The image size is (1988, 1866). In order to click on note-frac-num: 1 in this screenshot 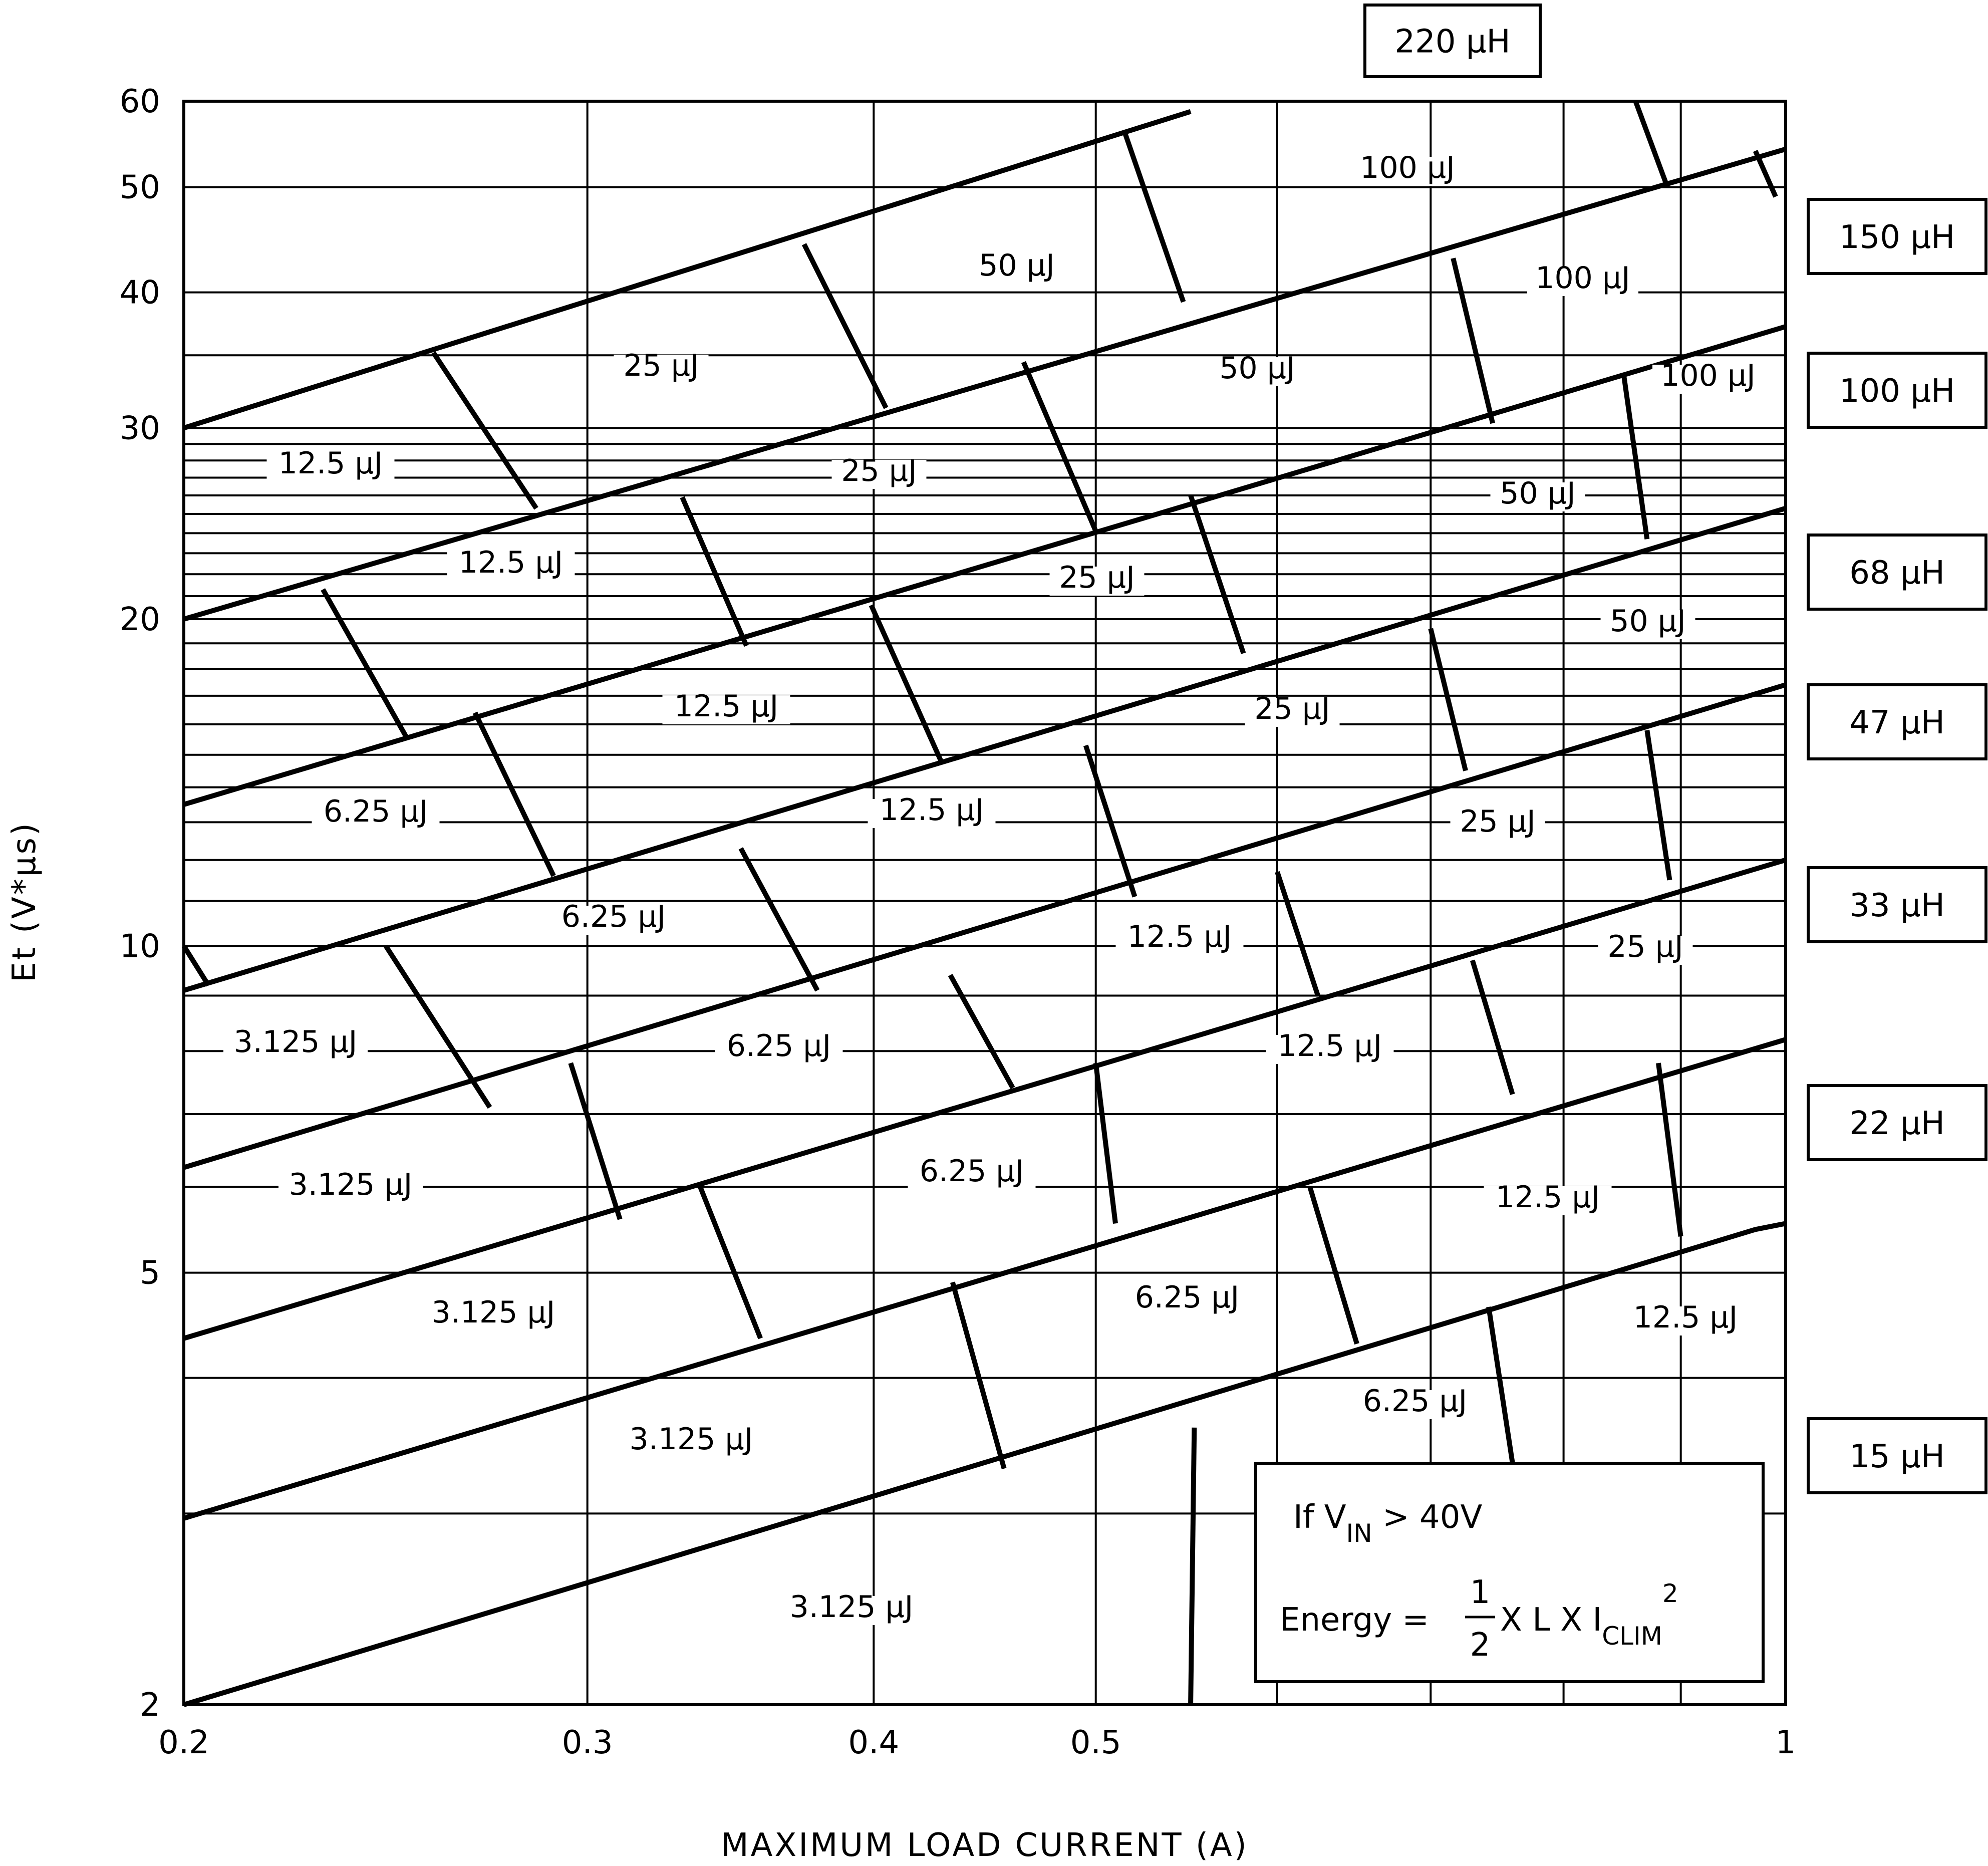, I will do `click(1480, 1592)`.